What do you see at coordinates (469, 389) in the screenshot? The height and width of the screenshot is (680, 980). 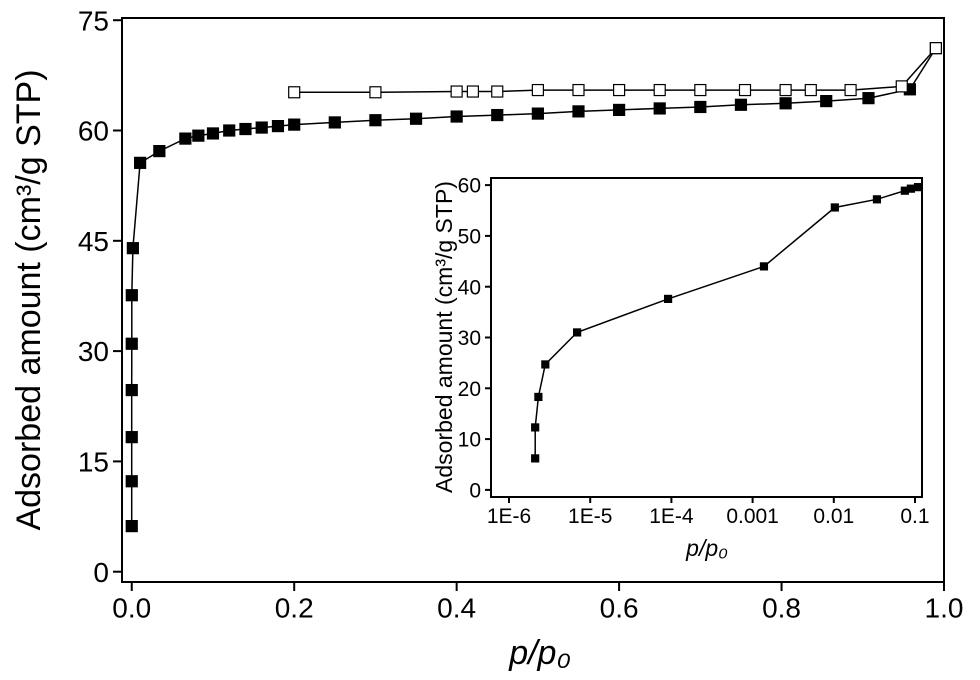 I see `y-tick-label: 20` at bounding box center [469, 389].